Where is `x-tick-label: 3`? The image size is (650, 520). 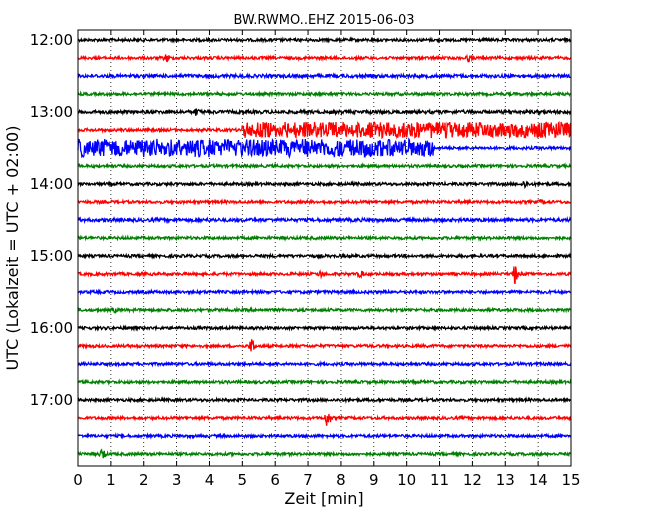 x-tick-label: 3 is located at coordinates (177, 480).